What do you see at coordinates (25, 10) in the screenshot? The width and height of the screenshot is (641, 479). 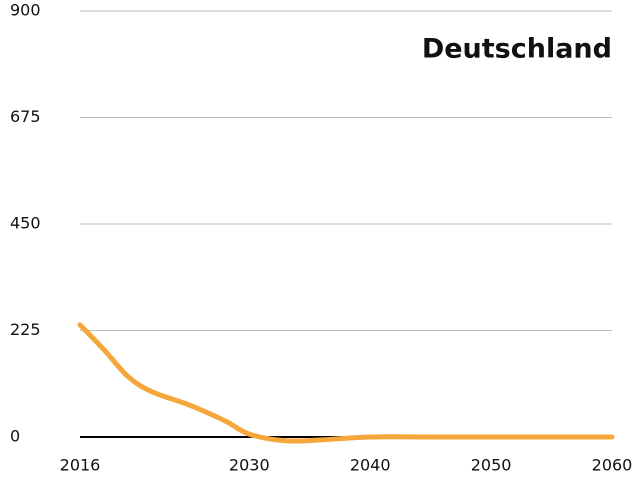 I see `y-tick-label: 900` at bounding box center [25, 10].